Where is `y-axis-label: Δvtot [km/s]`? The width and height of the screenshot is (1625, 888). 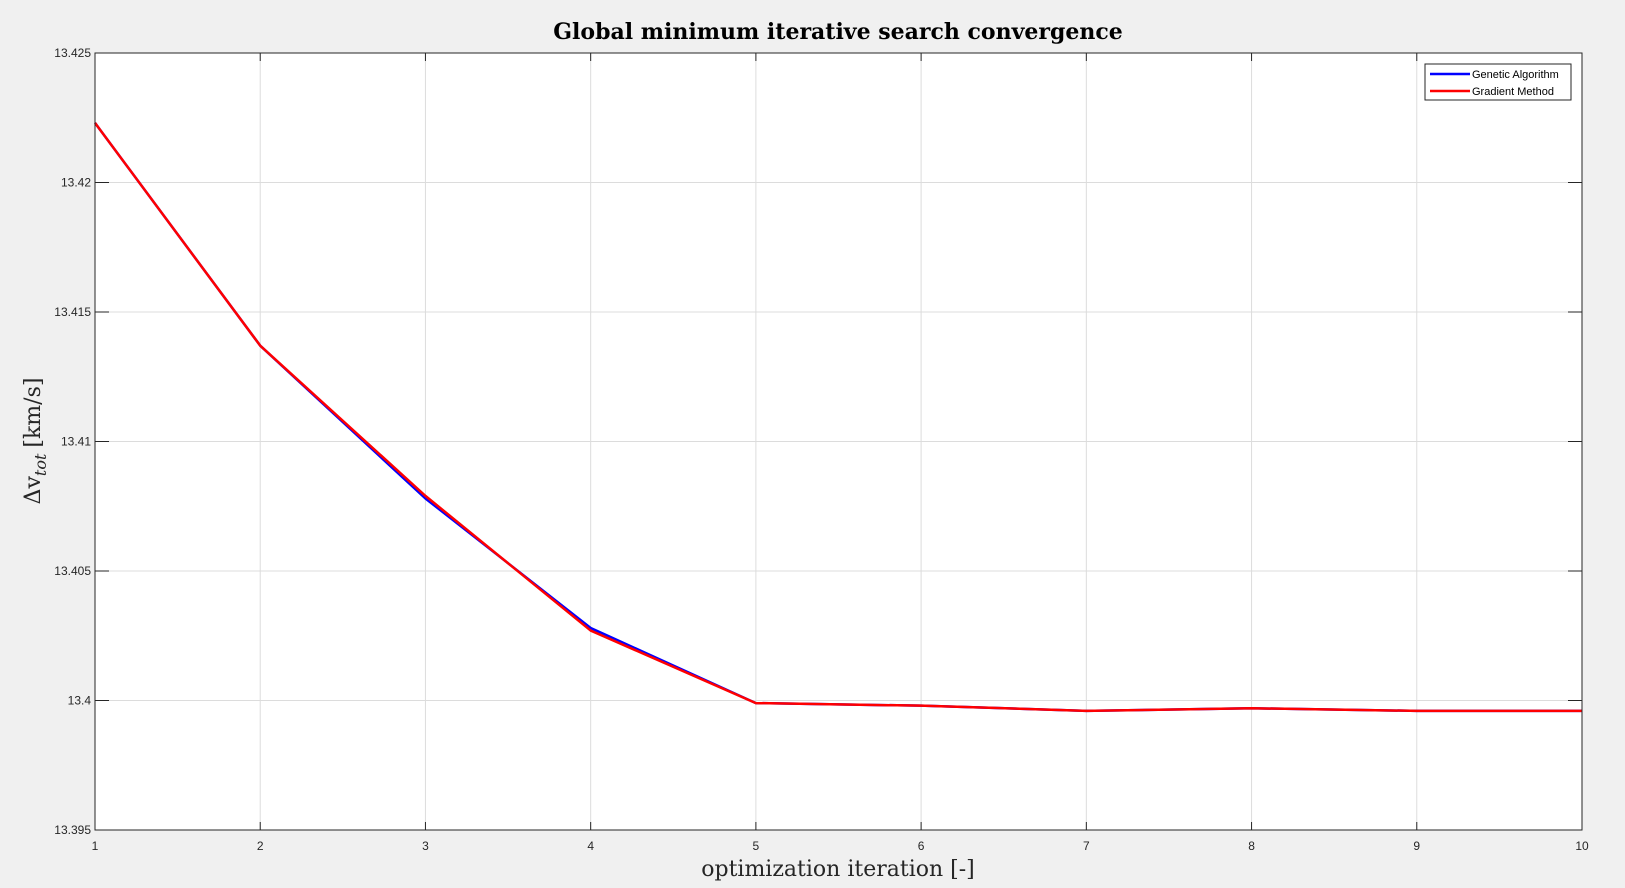
y-axis-label: Δvtot [km/s] is located at coordinates (35, 441).